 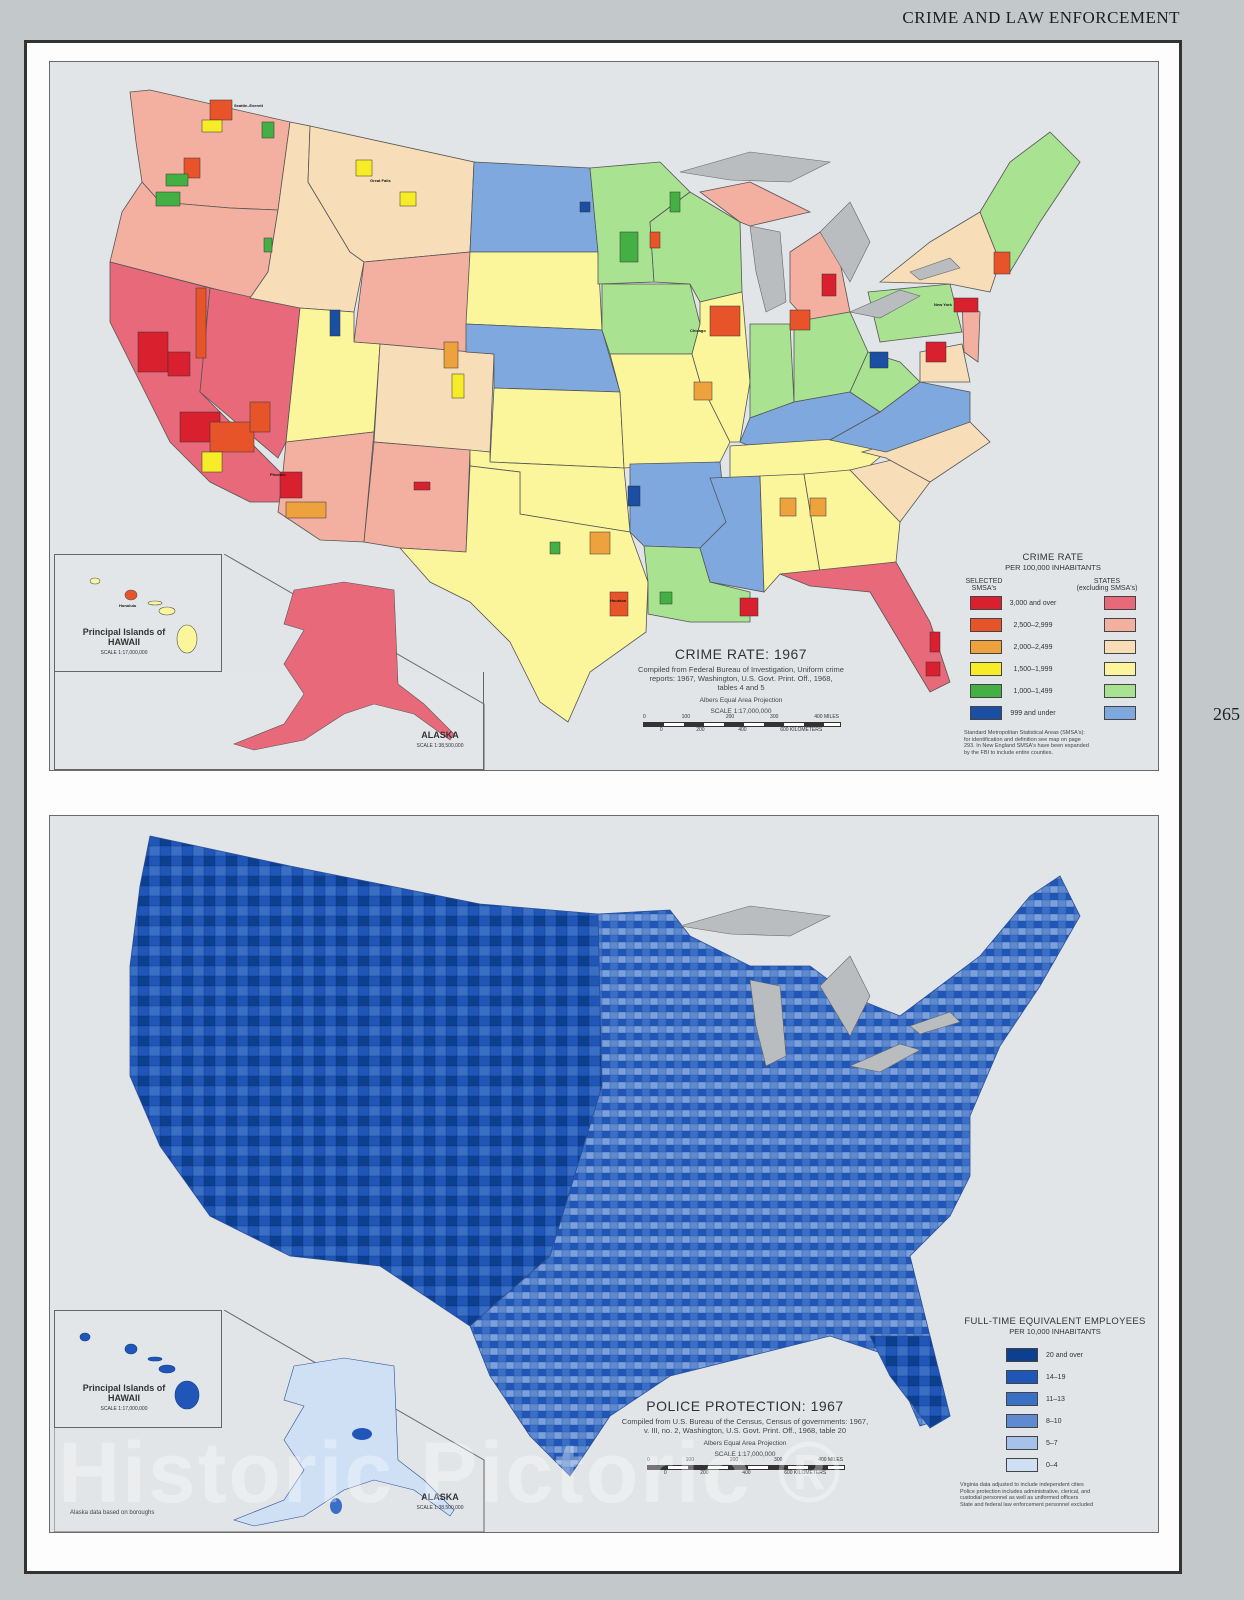 I want to click on state-florida, so click(x=865, y=627).